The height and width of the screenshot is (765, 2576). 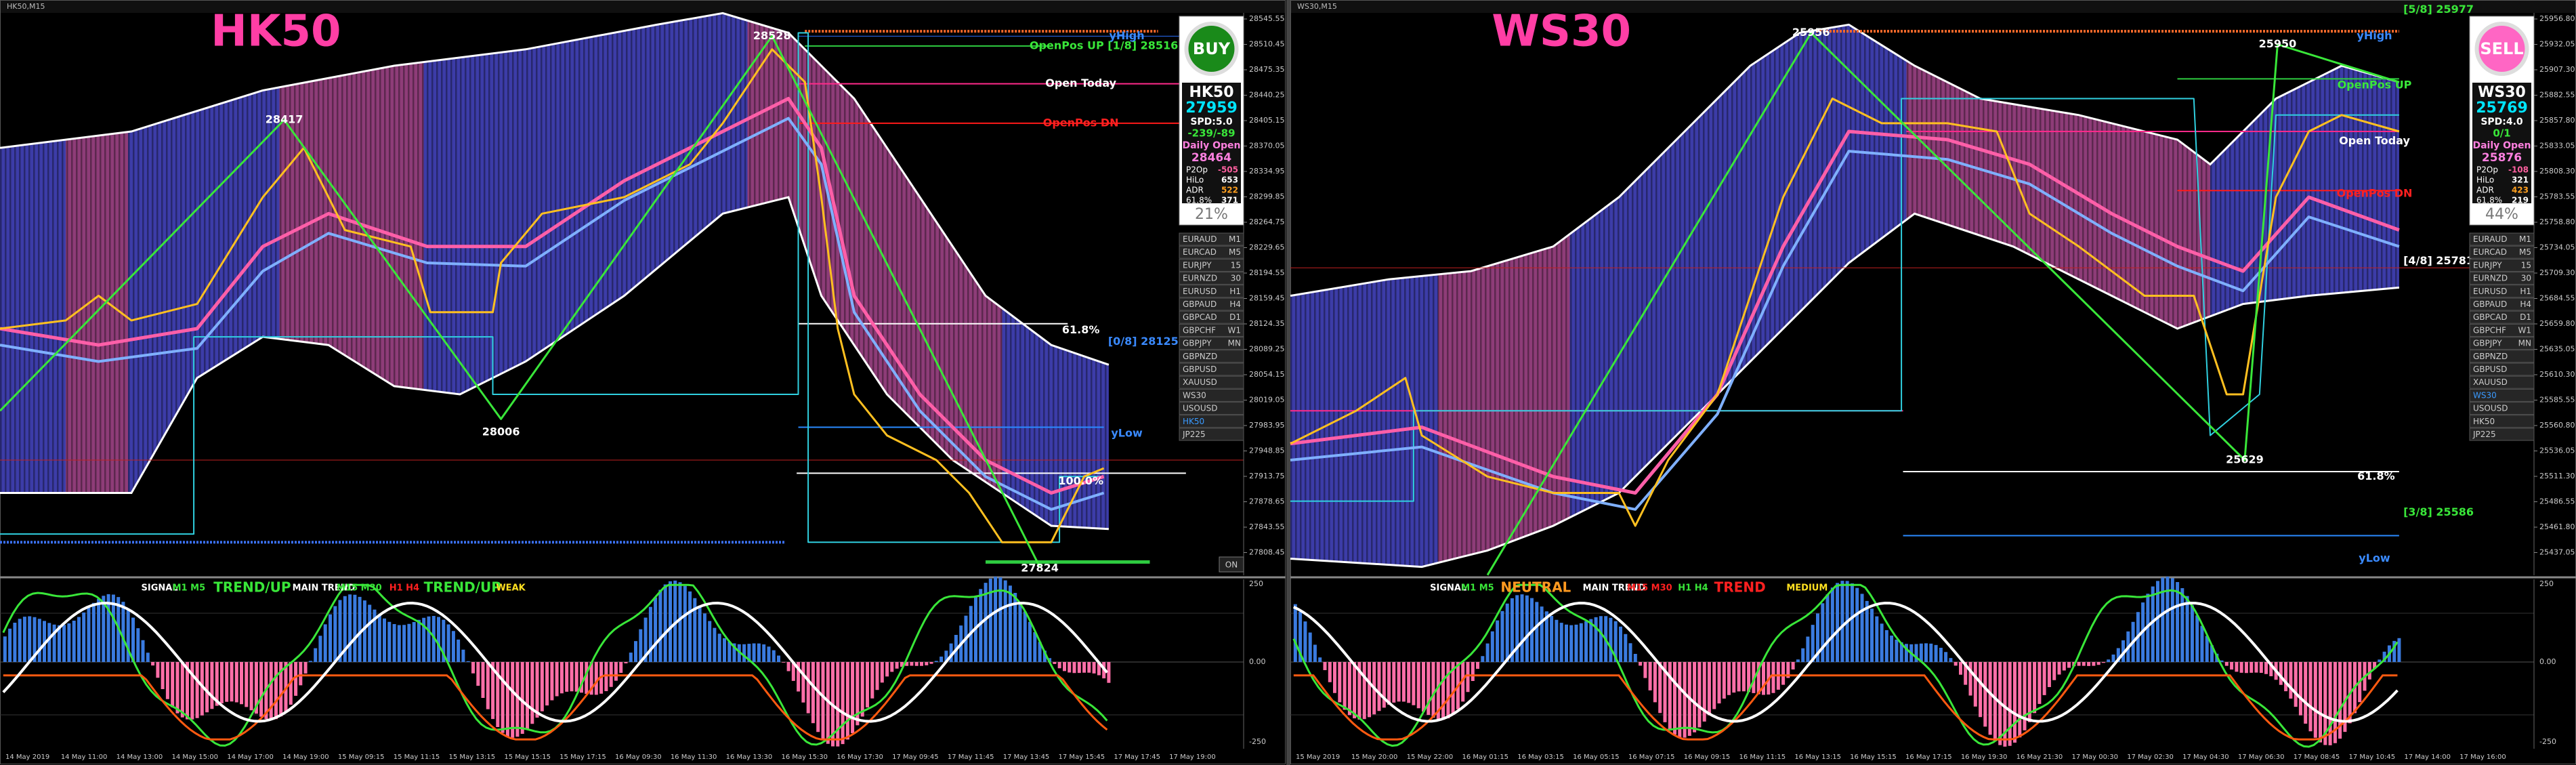 I want to click on toggle-label: ON, so click(x=1231, y=565).